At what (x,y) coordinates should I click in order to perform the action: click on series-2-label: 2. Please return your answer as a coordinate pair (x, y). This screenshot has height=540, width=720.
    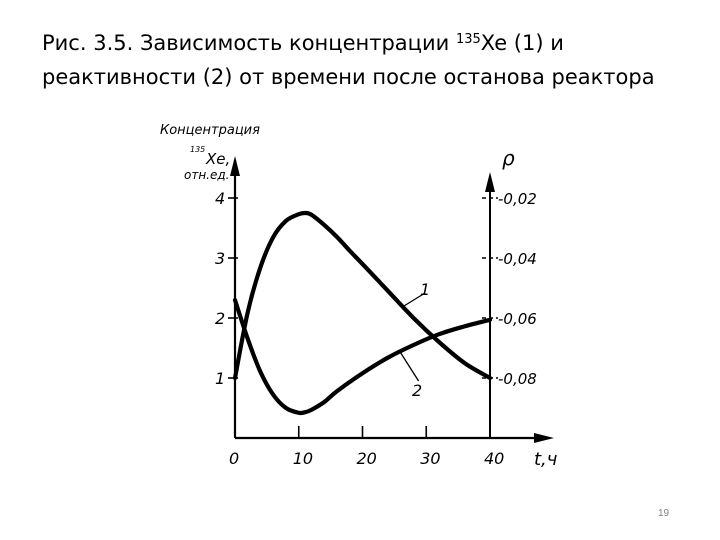
    Looking at the image, I should click on (417, 390).